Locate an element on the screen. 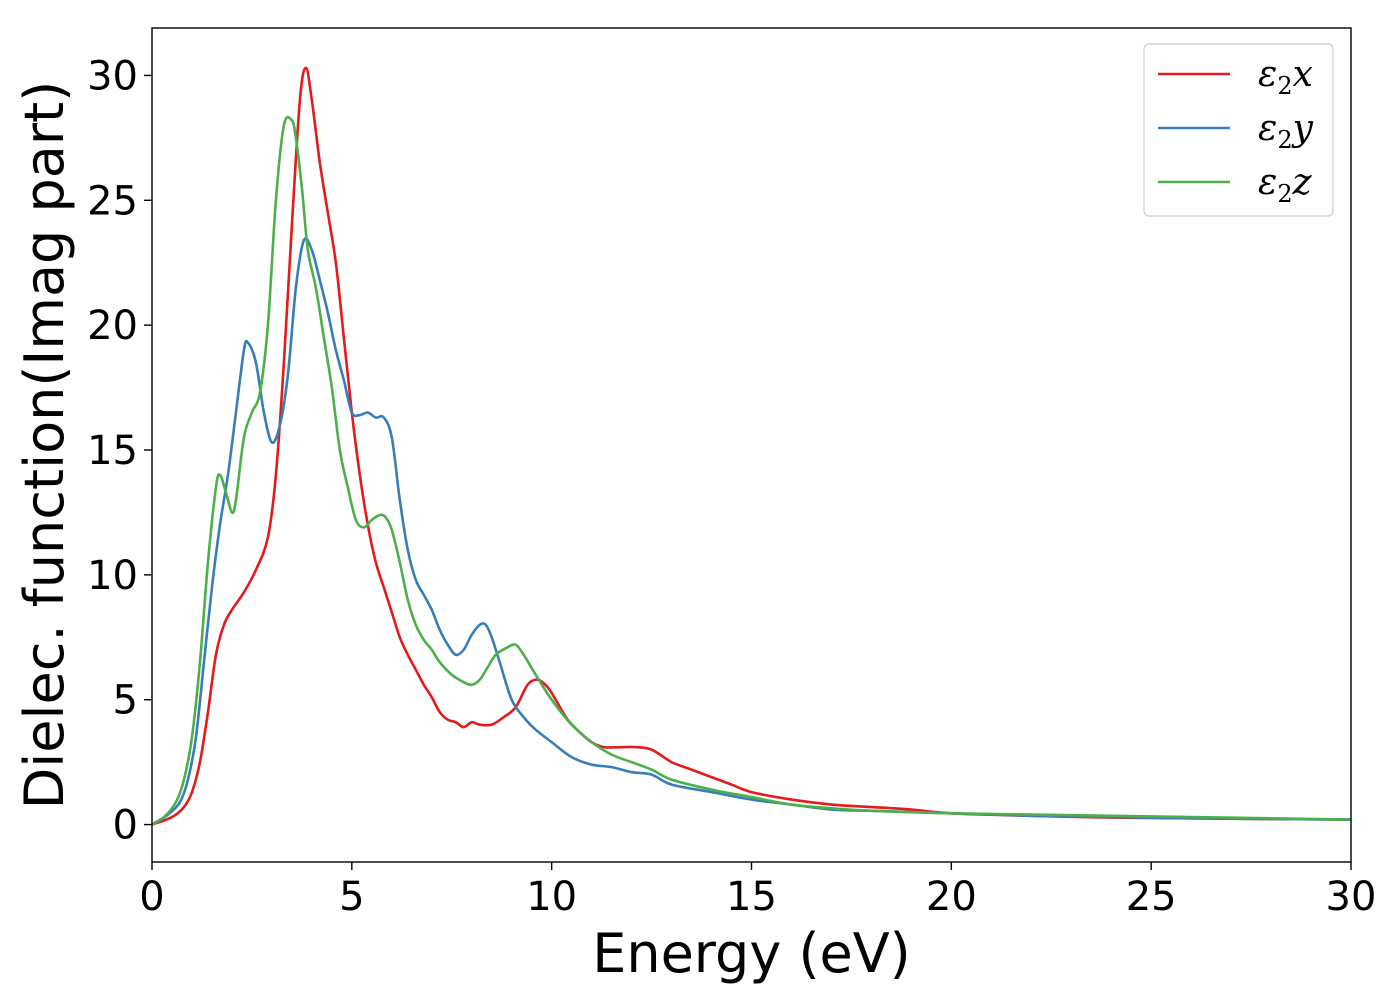  y-tick-label: 0 is located at coordinates (125, 826).